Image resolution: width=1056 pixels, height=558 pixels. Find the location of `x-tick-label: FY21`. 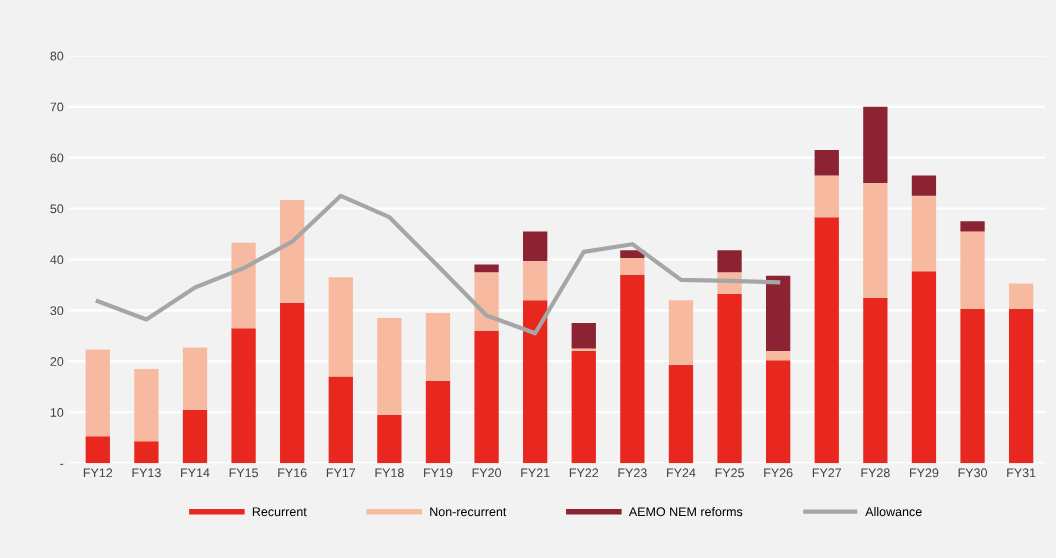

x-tick-label: FY21 is located at coordinates (535, 473).